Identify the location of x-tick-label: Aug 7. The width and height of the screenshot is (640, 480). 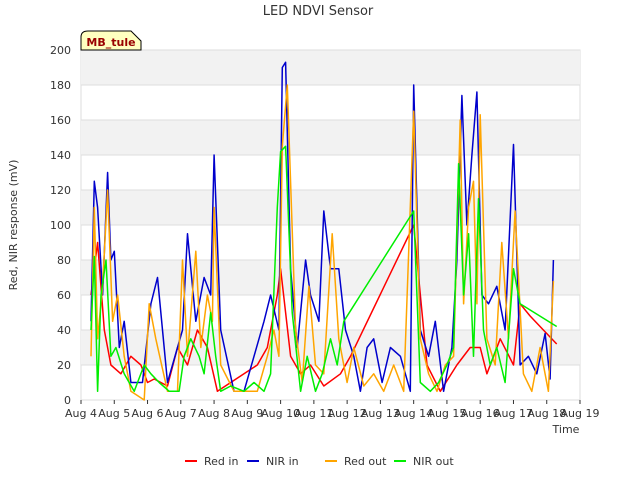
(181, 413).